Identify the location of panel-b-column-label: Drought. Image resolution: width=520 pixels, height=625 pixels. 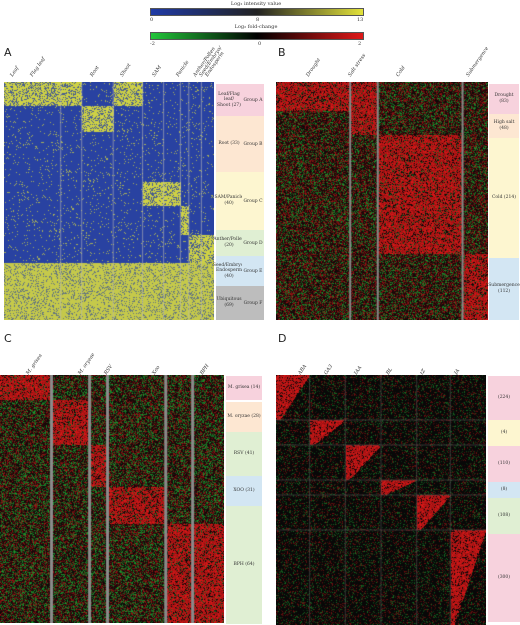
(314, 67).